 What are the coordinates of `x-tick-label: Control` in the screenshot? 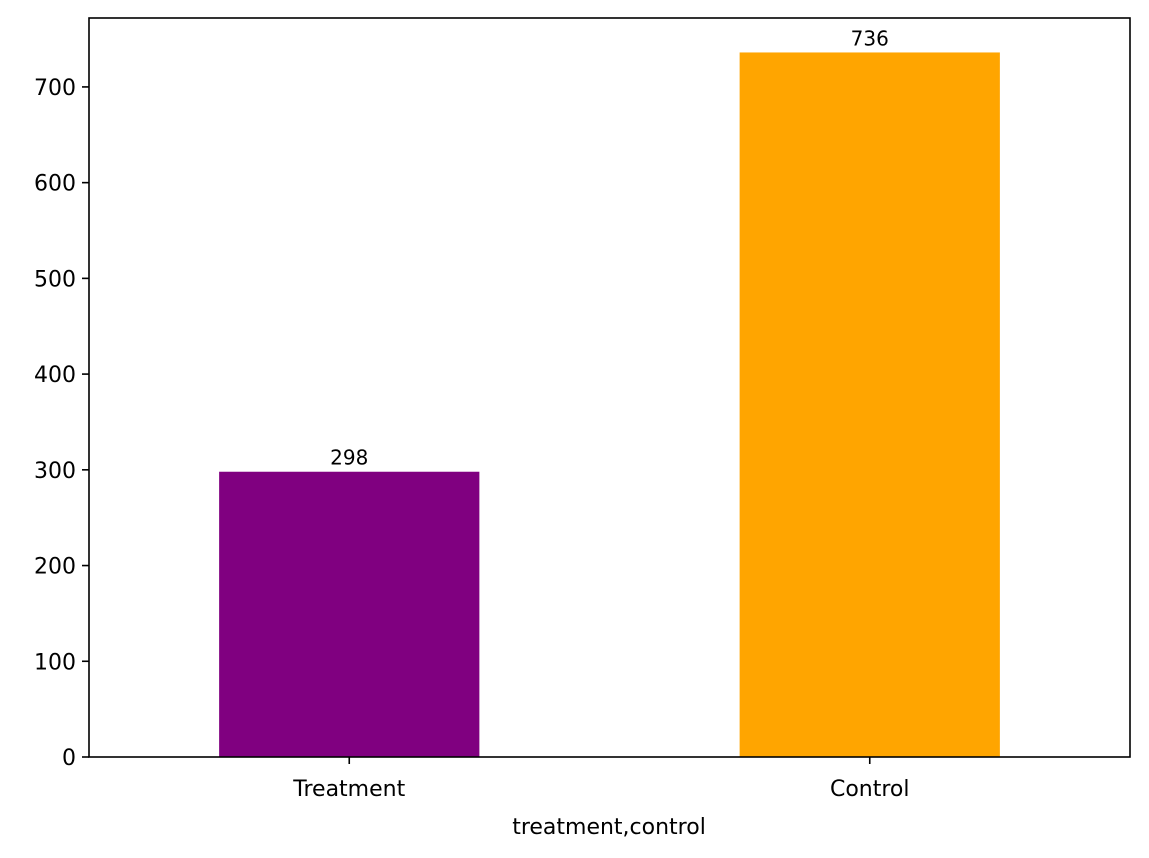 It's located at (870, 789).